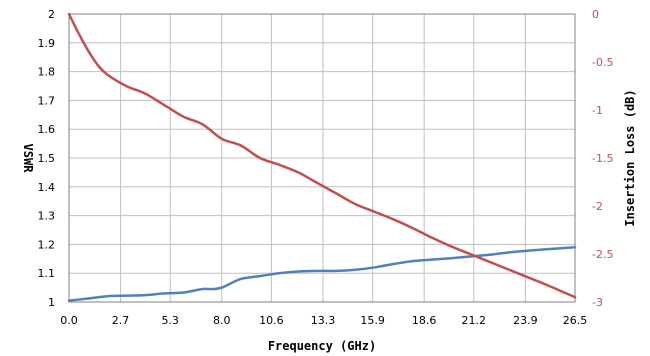 This screenshot has width=650, height=356. What do you see at coordinates (51, 14) in the screenshot?
I see `left-tick-label: 2` at bounding box center [51, 14].